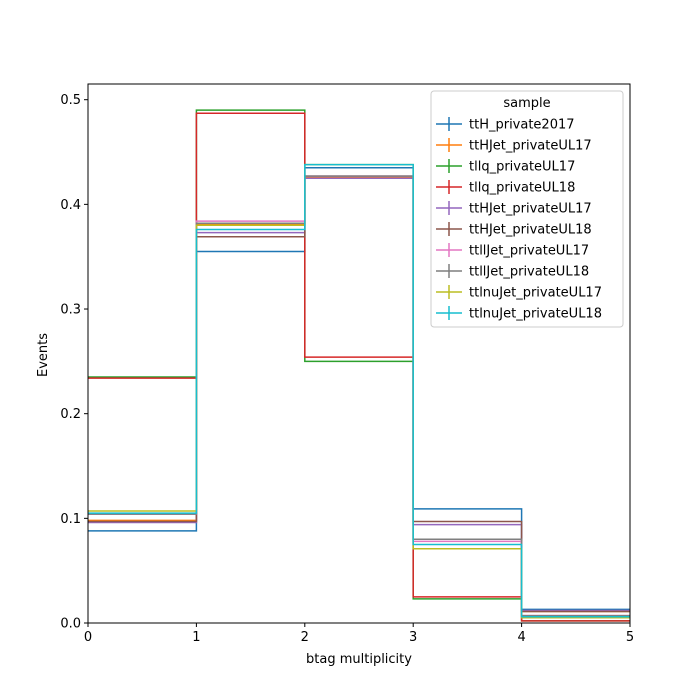  Describe the element at coordinates (70, 519) in the screenshot. I see `y-tick-label: 0.1` at that location.